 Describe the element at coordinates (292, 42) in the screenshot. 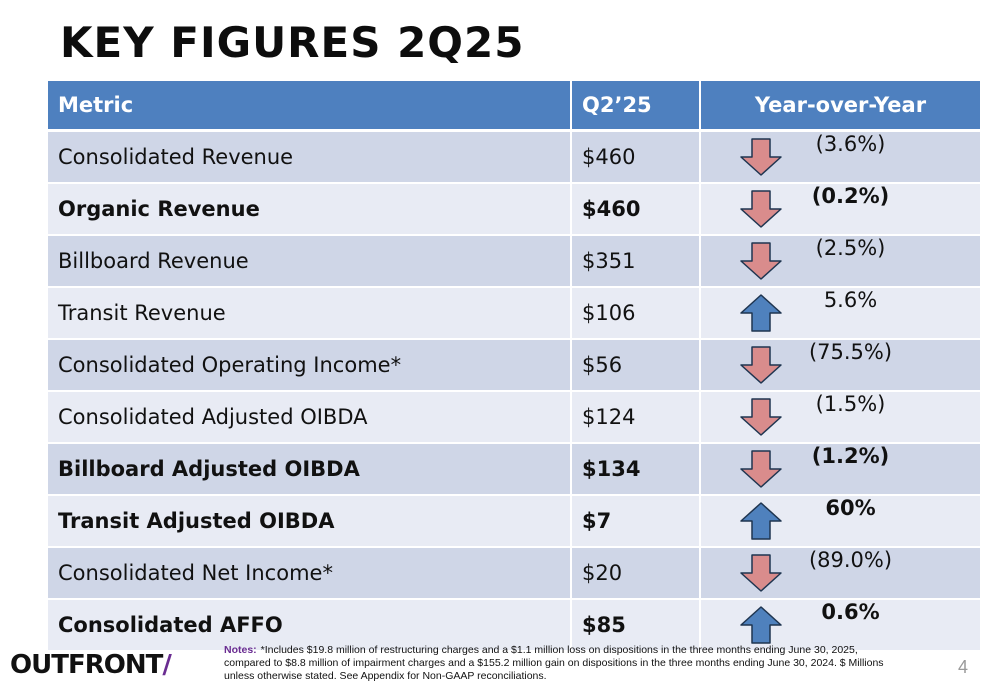

I see `page-title: KEY FIGURES 2Q25` at that location.